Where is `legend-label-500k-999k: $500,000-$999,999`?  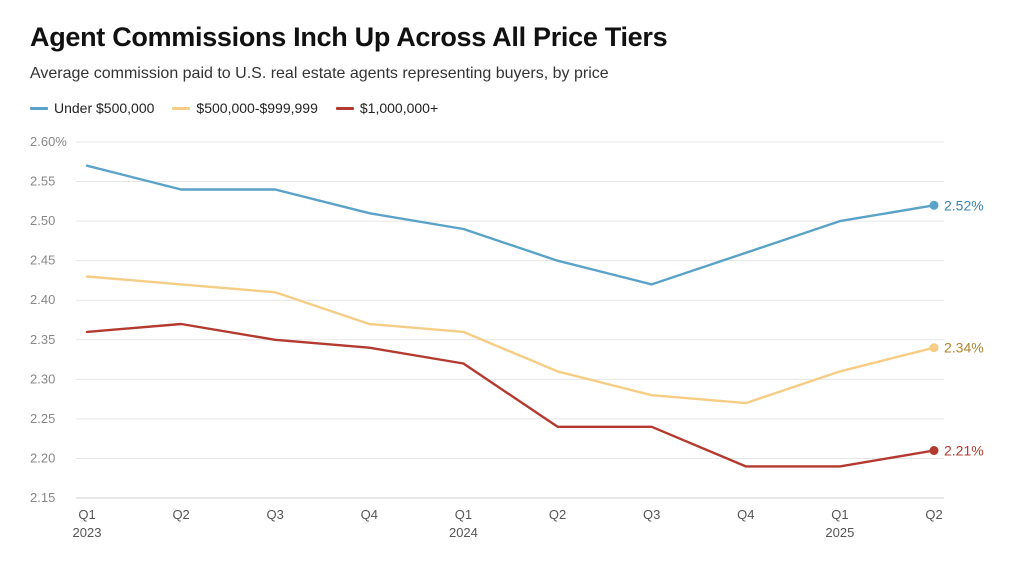
legend-label-500k-999k: $500,000-$999,999 is located at coordinates (257, 108).